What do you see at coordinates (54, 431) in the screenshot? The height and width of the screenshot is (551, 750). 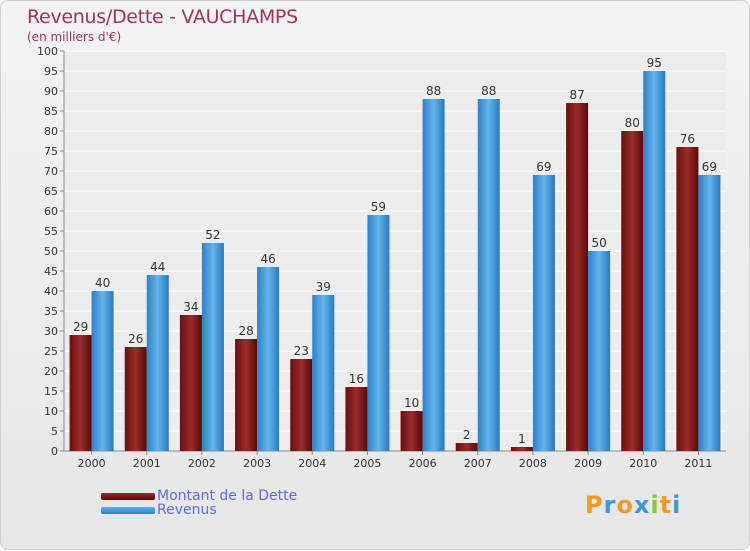 I see `y-tick-label: 5` at bounding box center [54, 431].